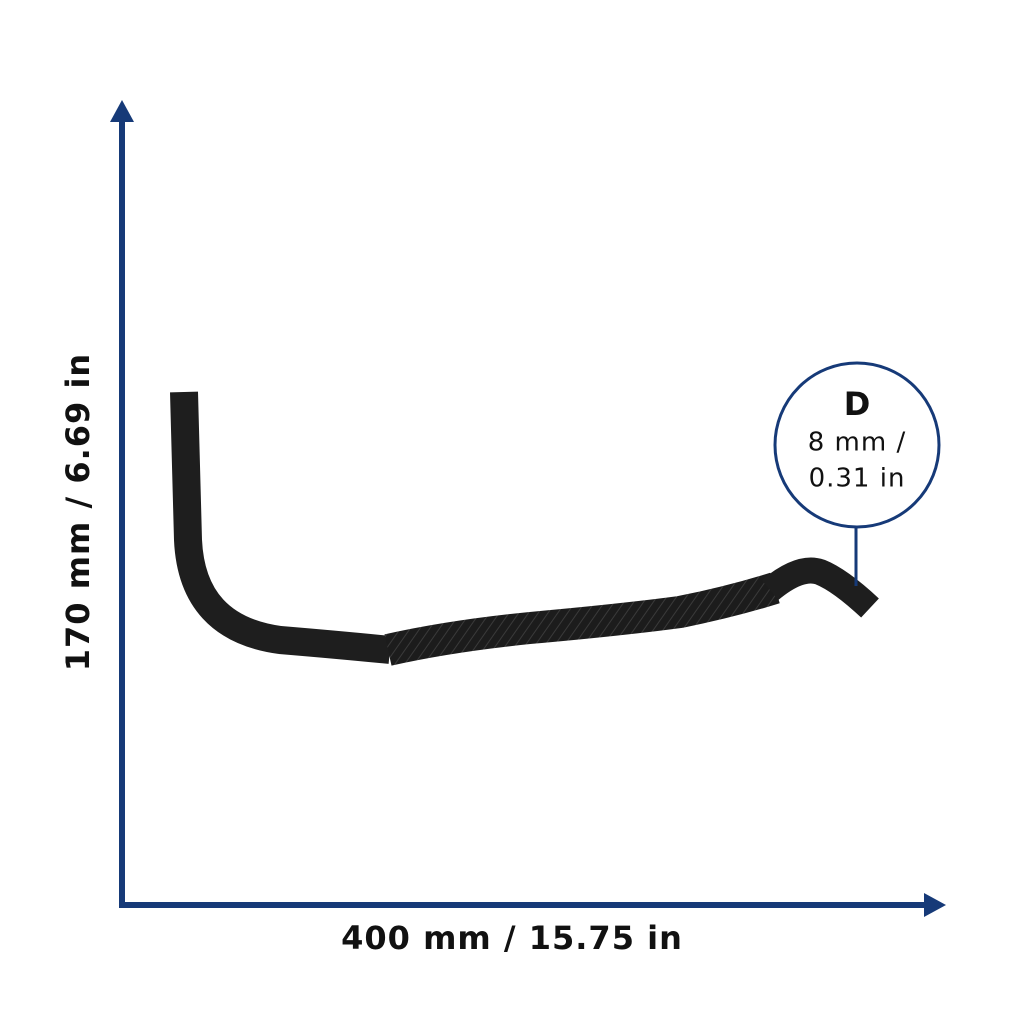 The image size is (1024, 1024). What do you see at coordinates (78, 512) in the screenshot?
I see `height-label: 170 mm / 6.69 in` at bounding box center [78, 512].